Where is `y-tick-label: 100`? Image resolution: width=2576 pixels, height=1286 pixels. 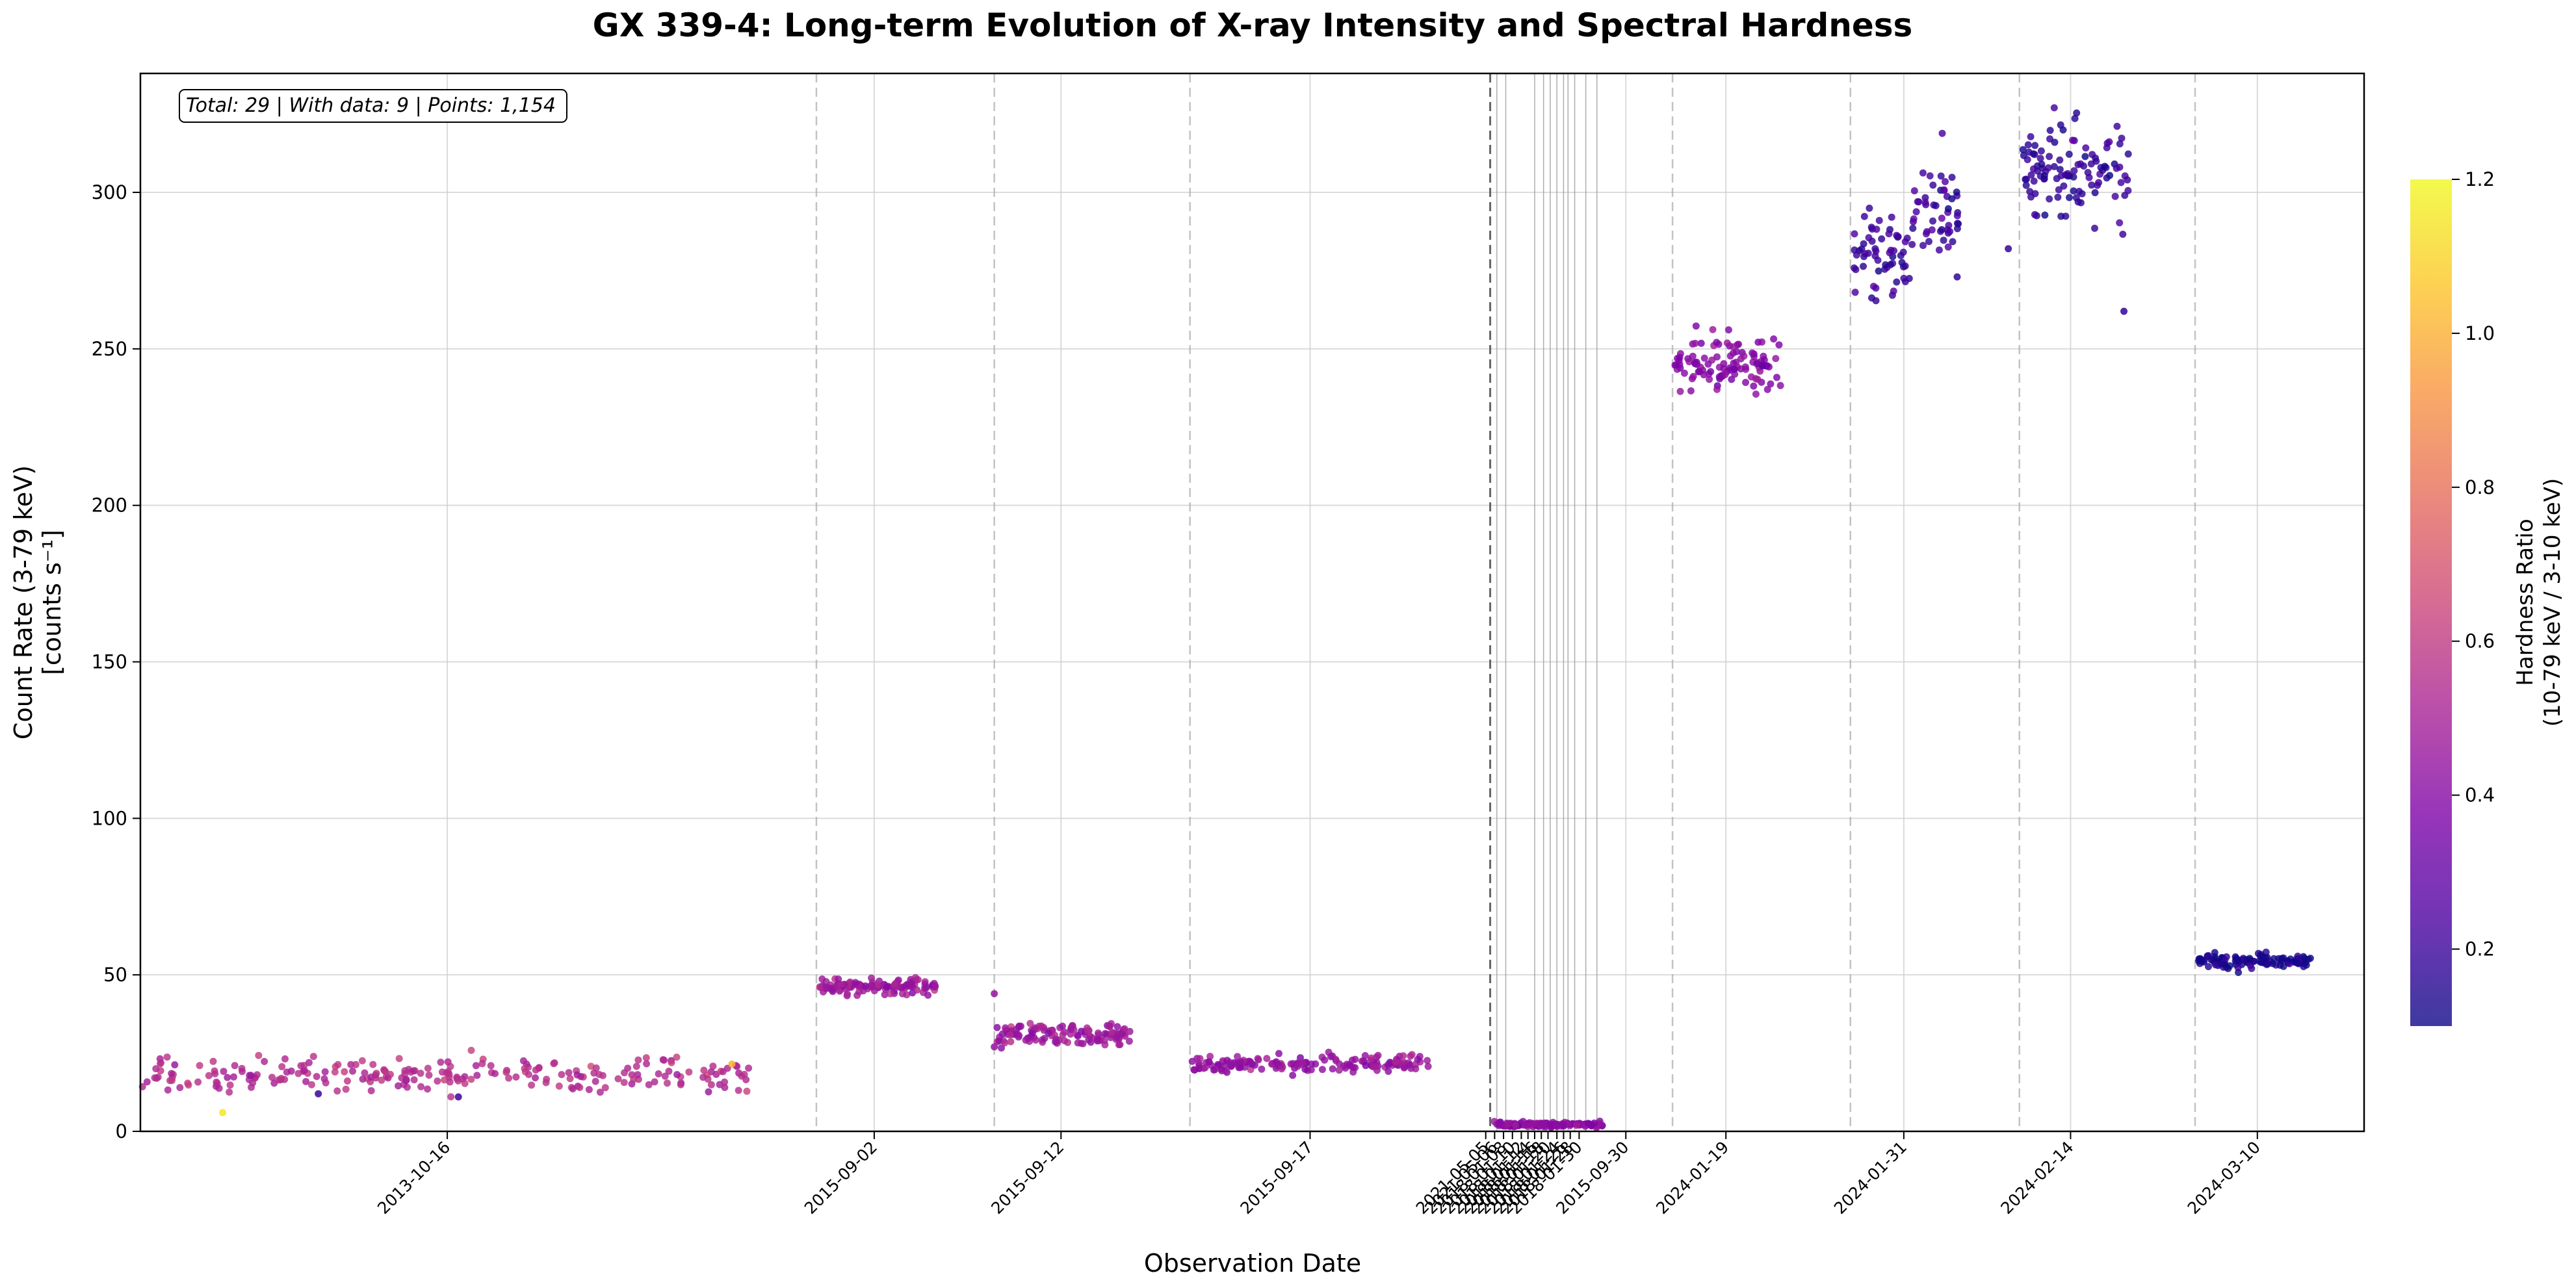
y-tick-label: 100 is located at coordinates (109, 818).